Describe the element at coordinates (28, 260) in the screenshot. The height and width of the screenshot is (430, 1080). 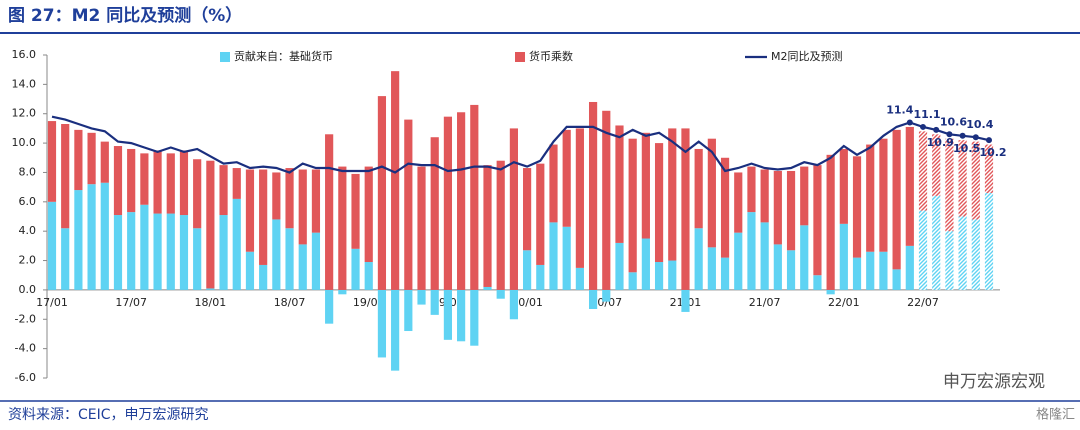
I see `y-tick-label: 2.0` at that location.